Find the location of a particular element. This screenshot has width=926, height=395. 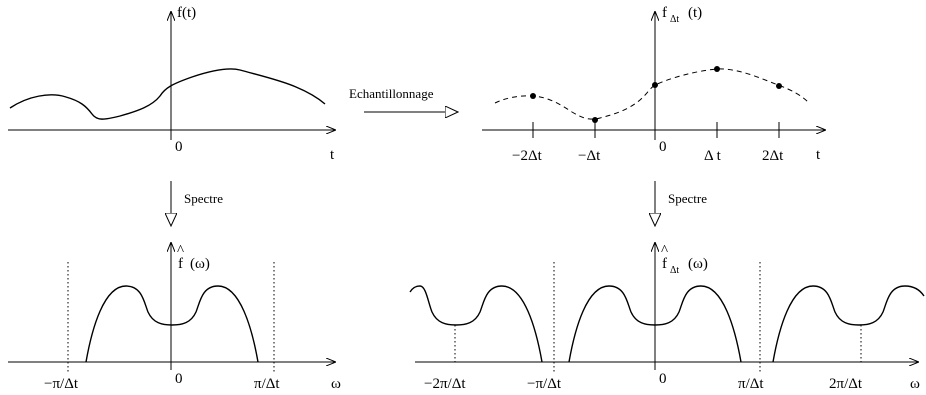

spectrum-ylabel: ^ f (ω) is located at coordinates (193, 257).